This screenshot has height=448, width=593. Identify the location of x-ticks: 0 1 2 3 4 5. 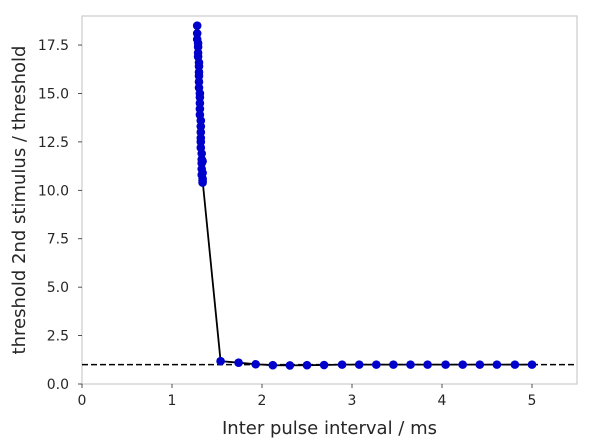
(307, 396).